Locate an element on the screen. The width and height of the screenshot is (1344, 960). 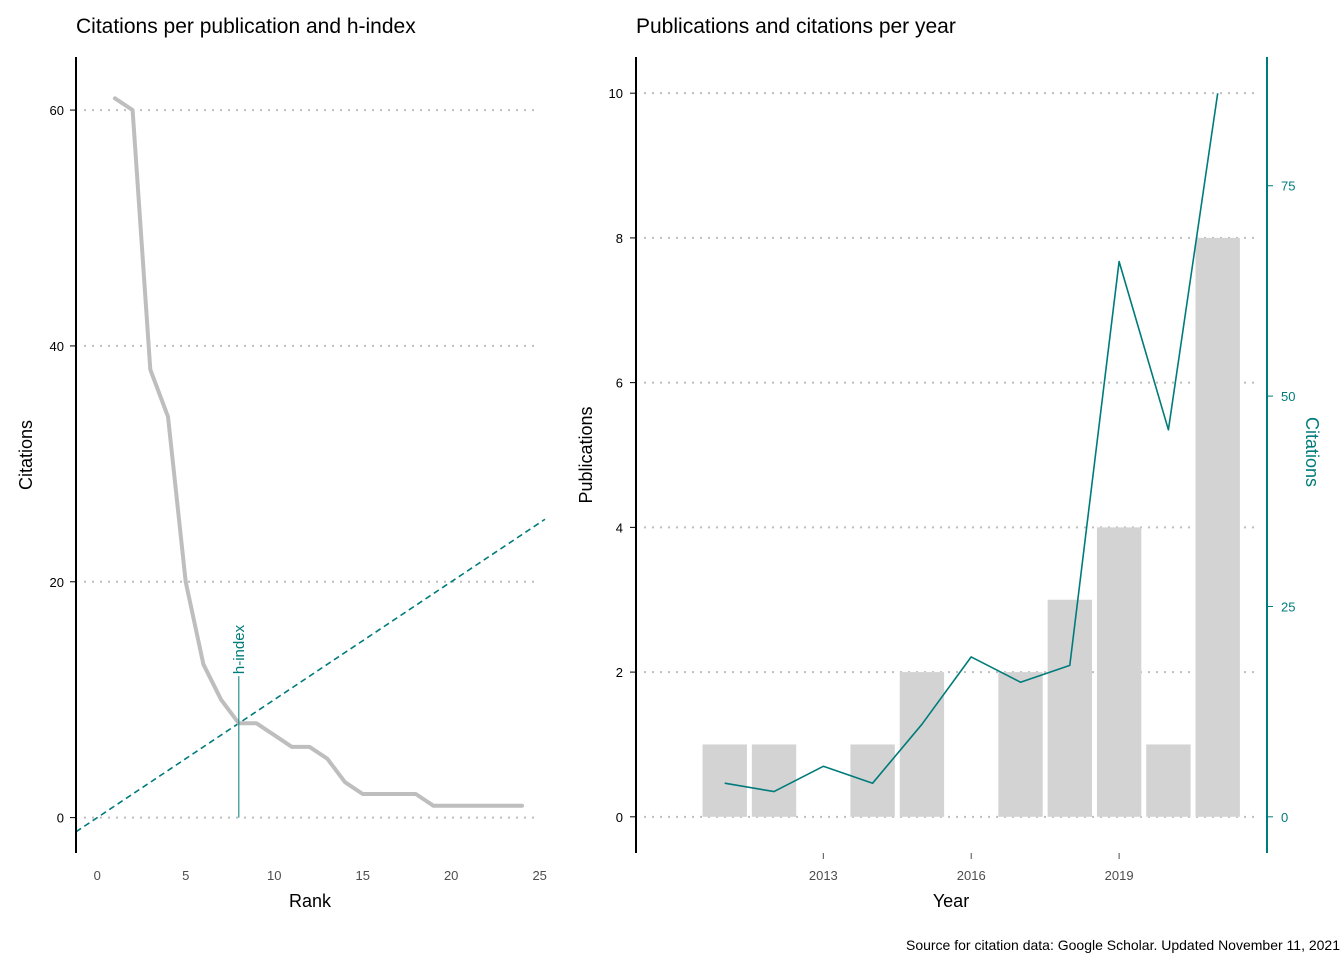
left-x-tick-label: 15 is located at coordinates (362, 875).